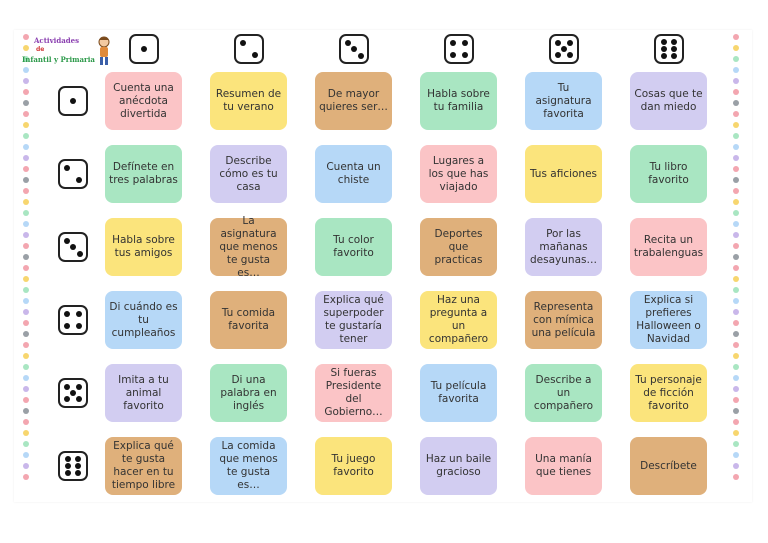 This screenshot has width=768, height=543. Describe the element at coordinates (353, 174) in the screenshot. I see `question-card: Cuenta un chiste` at that location.